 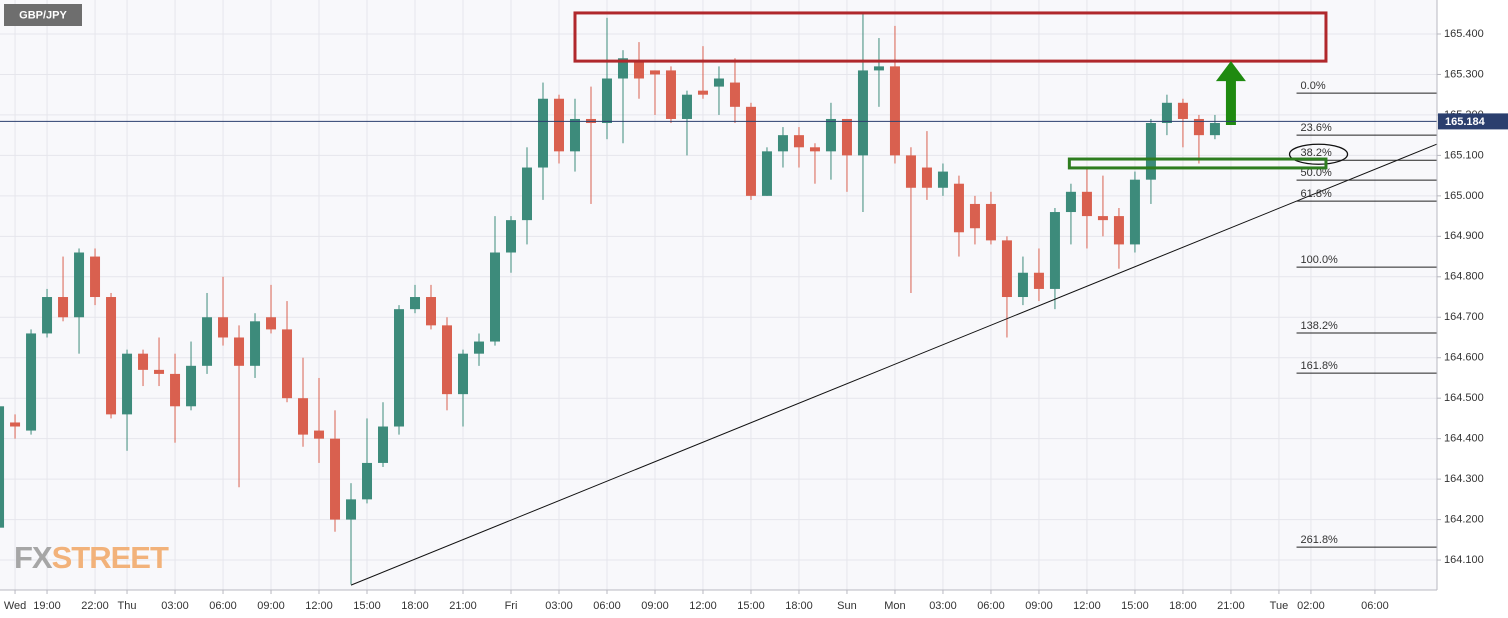 What do you see at coordinates (1464, 236) in the screenshot?
I see `y-tick-label: 164.900` at bounding box center [1464, 236].